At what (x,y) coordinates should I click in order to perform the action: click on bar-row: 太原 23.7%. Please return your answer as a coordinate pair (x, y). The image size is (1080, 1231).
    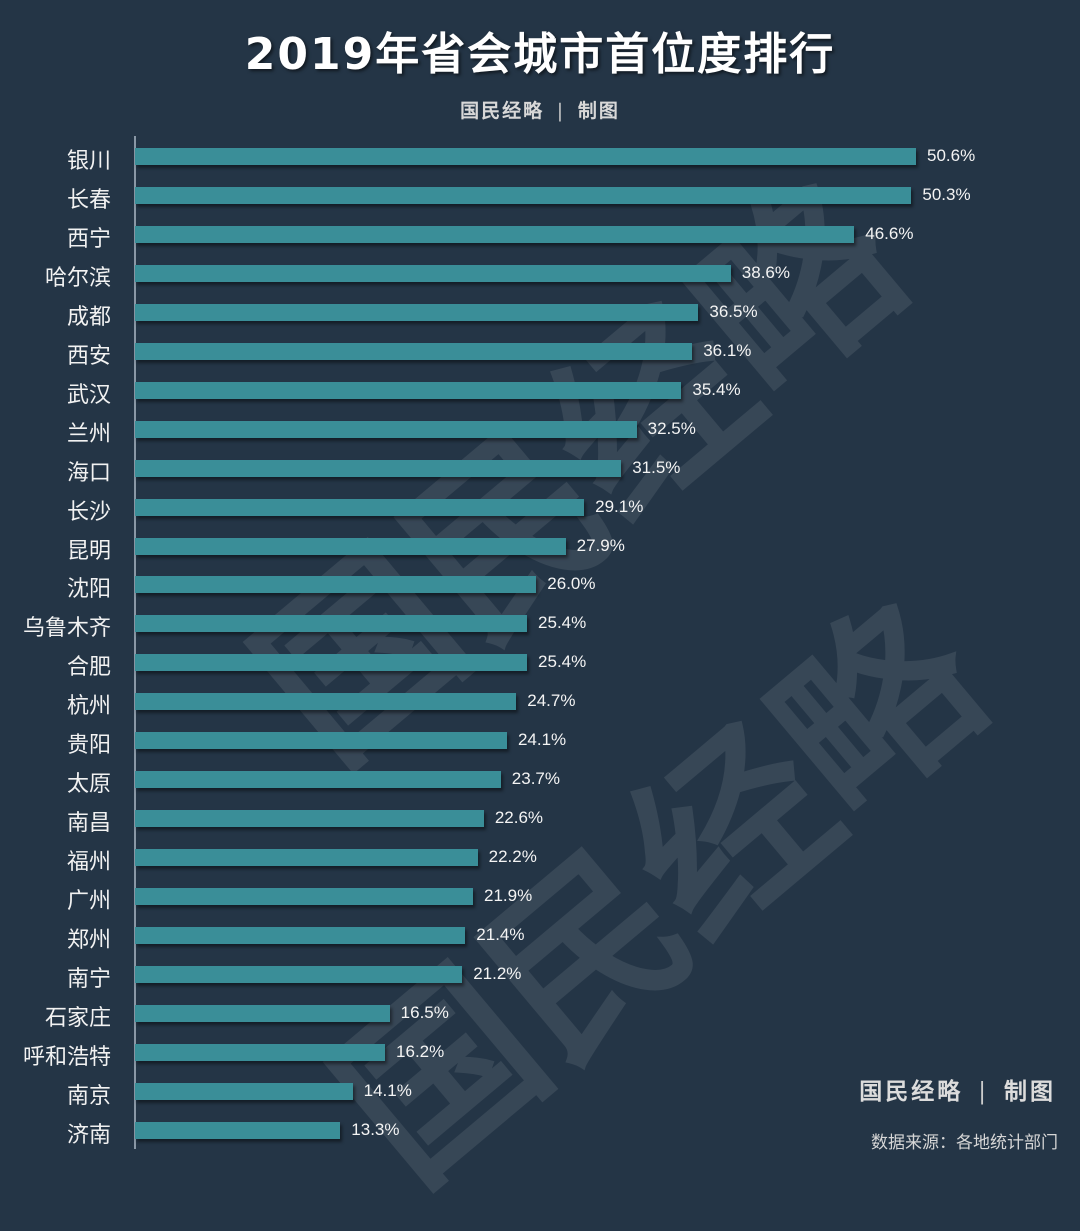
    Looking at the image, I should click on (540, 779).